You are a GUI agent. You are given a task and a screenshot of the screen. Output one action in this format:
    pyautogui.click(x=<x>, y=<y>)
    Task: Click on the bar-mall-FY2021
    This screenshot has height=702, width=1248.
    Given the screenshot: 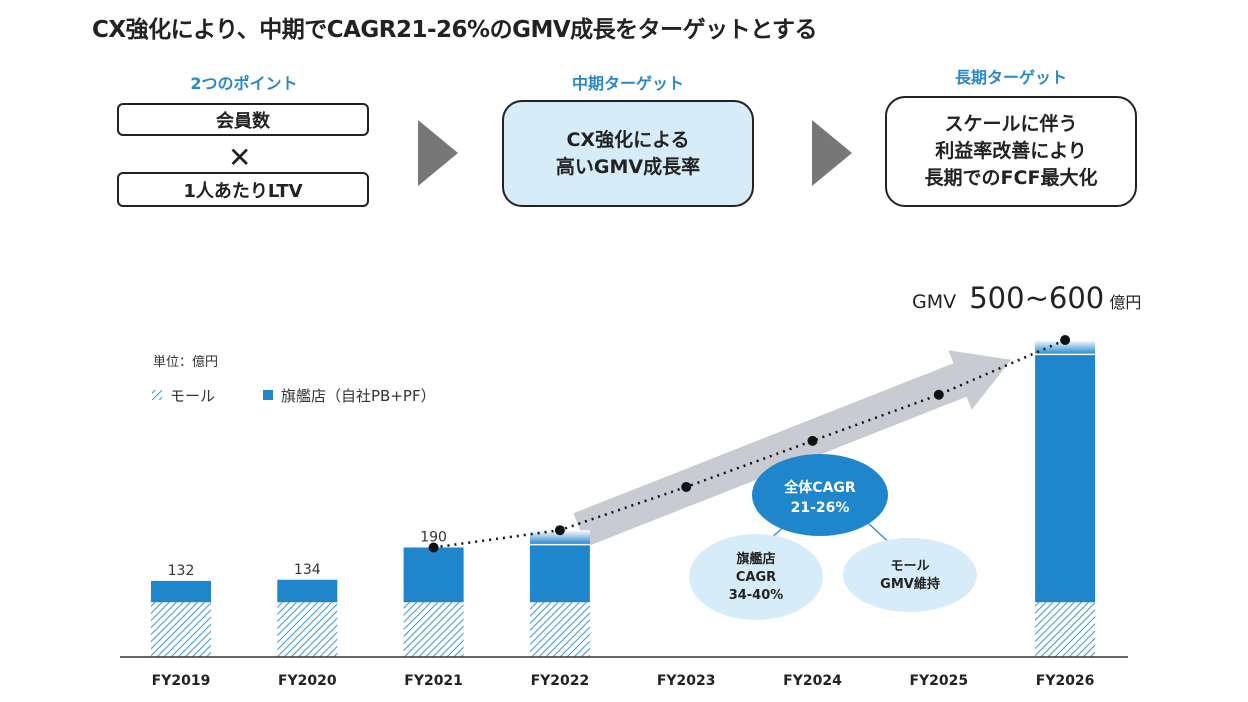 What is the action you would take?
    pyautogui.click(x=433, y=629)
    